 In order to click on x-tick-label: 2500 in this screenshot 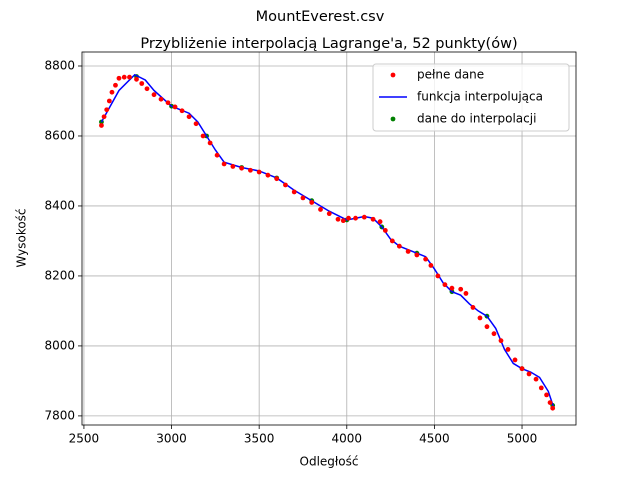, I will do `click(84, 439)`.